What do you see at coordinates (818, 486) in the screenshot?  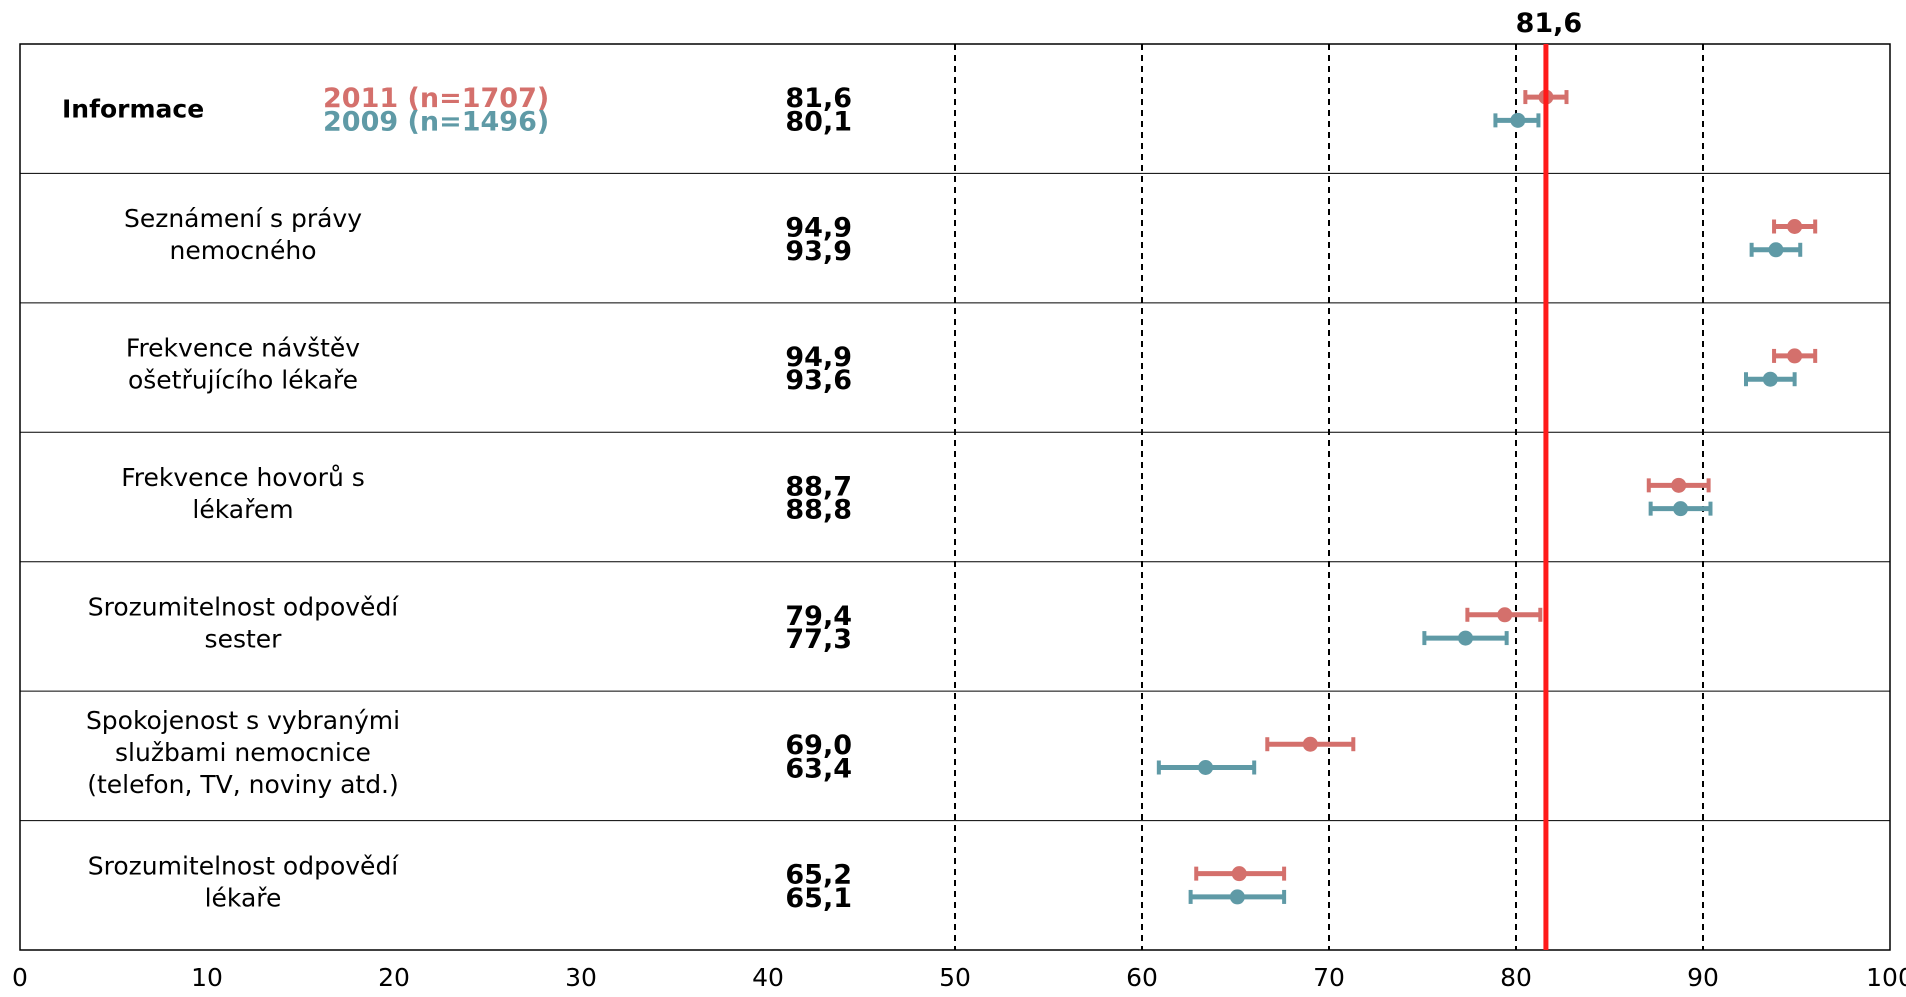 I see `value-label: 88,7` at bounding box center [818, 486].